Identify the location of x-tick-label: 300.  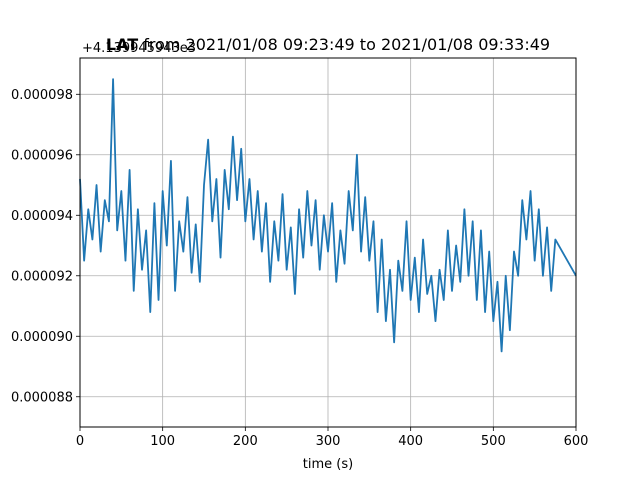
(328, 441).